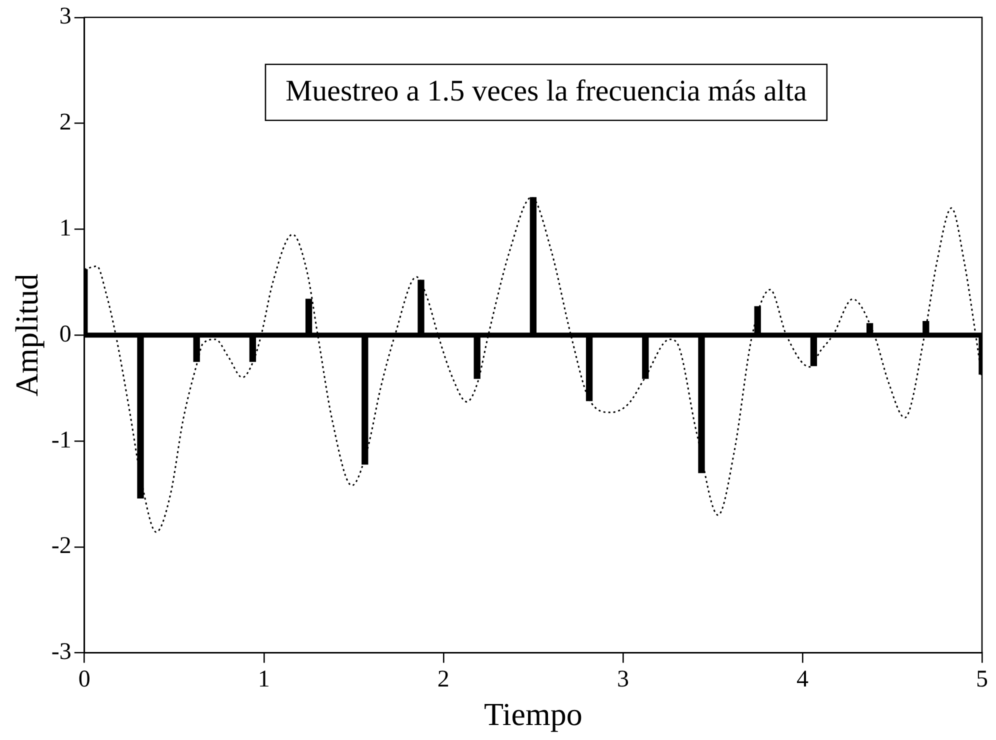 The height and width of the screenshot is (740, 996). What do you see at coordinates (802, 679) in the screenshot?
I see `x-tick-label: 4` at bounding box center [802, 679].